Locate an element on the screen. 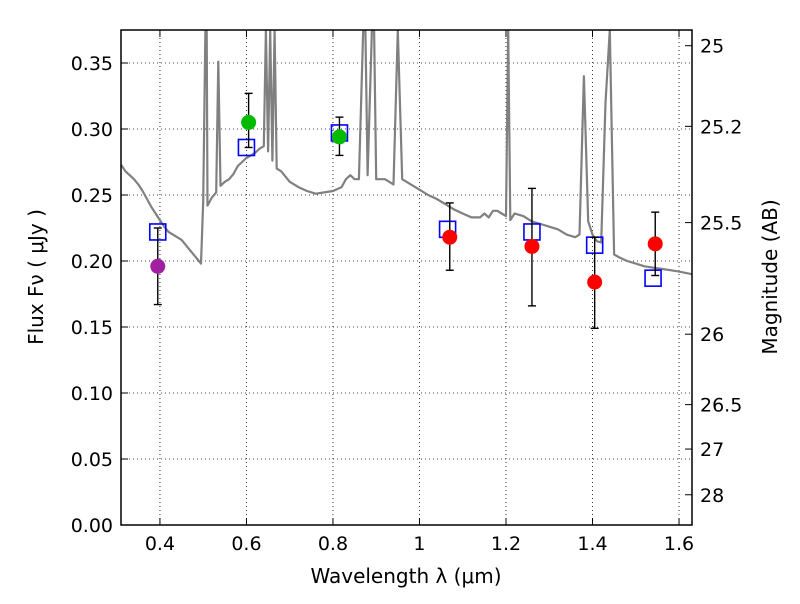 The width and height of the screenshot is (800, 604). y2-tick-label: 25.5 is located at coordinates (721, 224).